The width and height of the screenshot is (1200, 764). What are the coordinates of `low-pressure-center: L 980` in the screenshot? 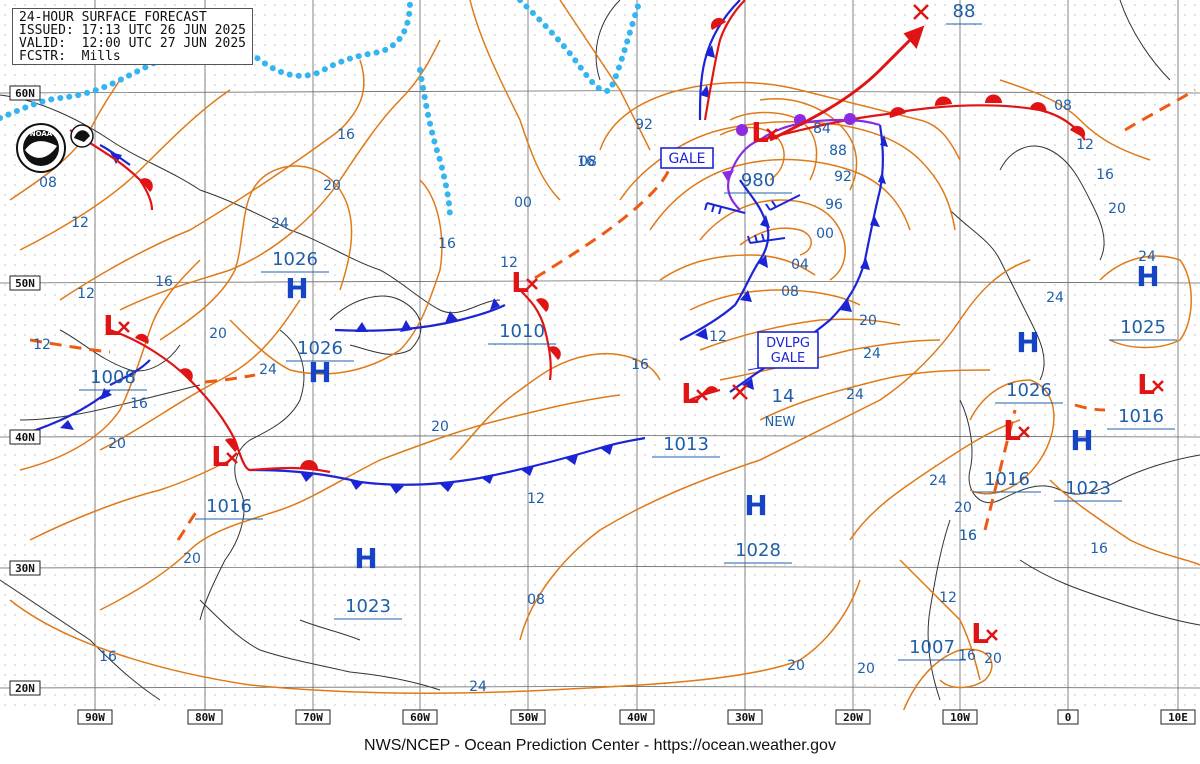 It's located at (758, 155).